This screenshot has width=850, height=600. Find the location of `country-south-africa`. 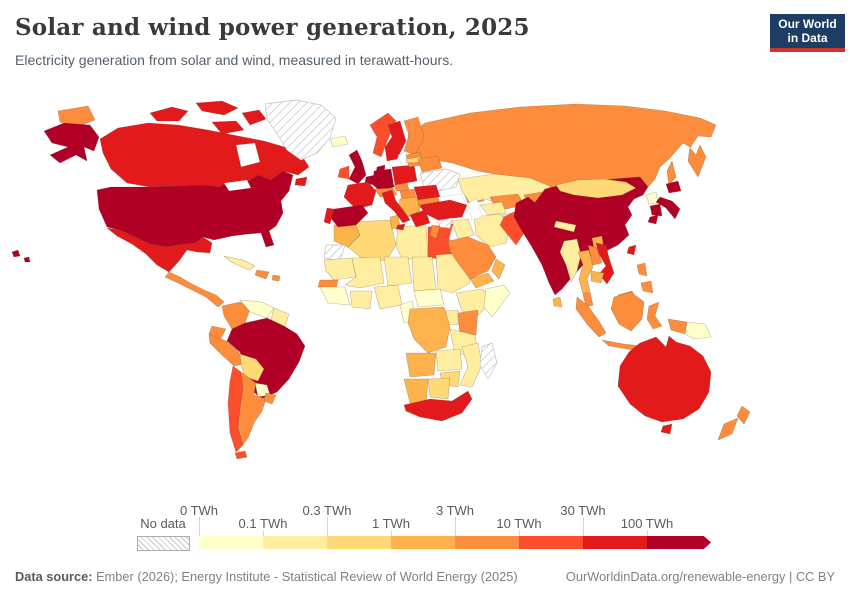

country-south-africa is located at coordinates (438, 406).